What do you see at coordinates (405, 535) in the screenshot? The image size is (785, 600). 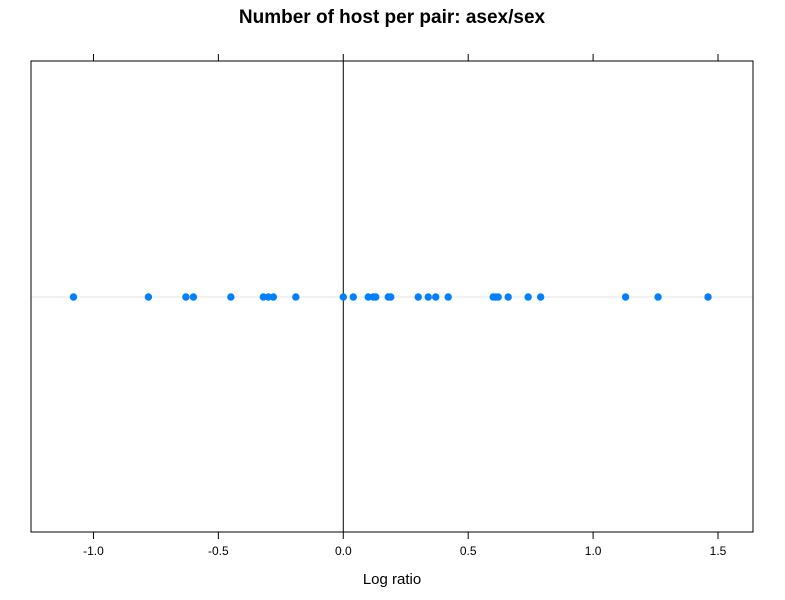 I see `bottom-axis-ticks` at bounding box center [405, 535].